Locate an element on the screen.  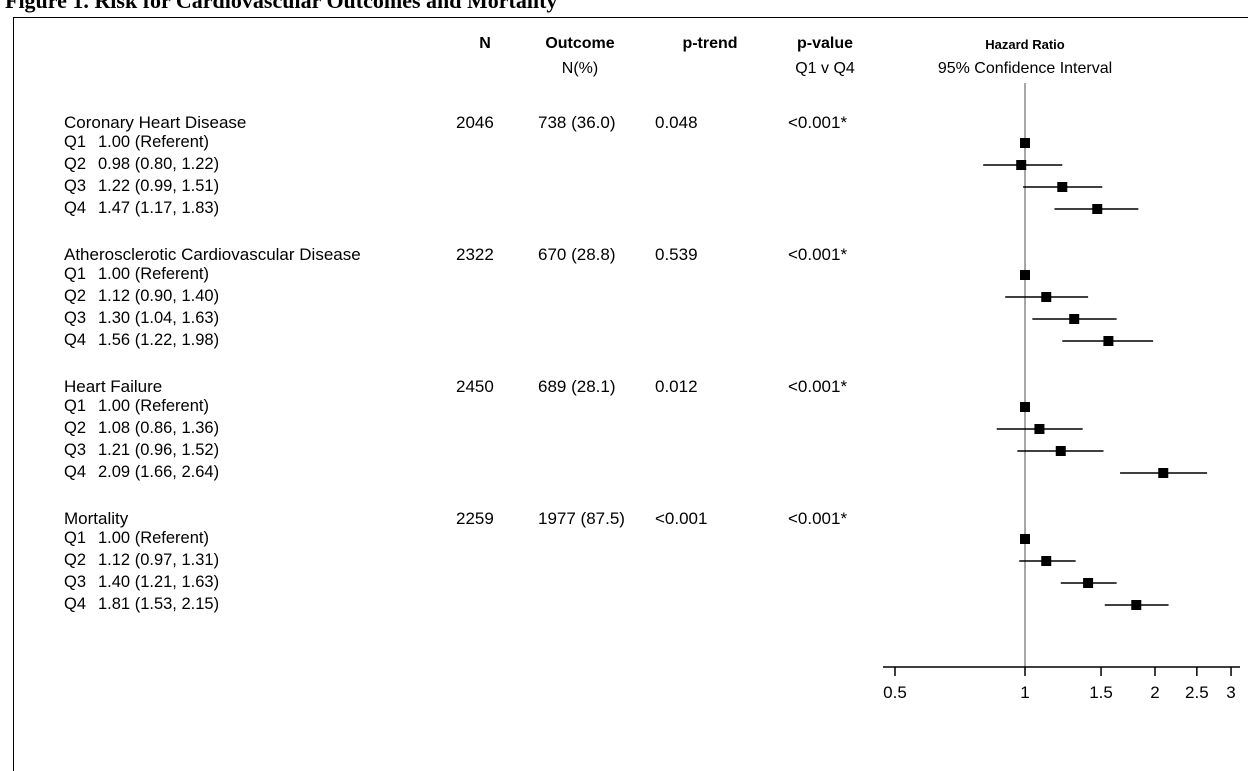
x-tick-label: 1.5 is located at coordinates (1101, 692).